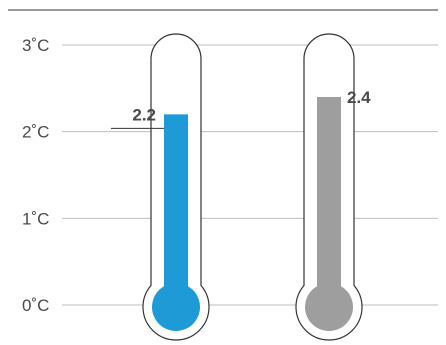 The height and width of the screenshot is (345, 446). What do you see at coordinates (359, 97) in the screenshot?
I see `value-label: 2.4` at bounding box center [359, 97].